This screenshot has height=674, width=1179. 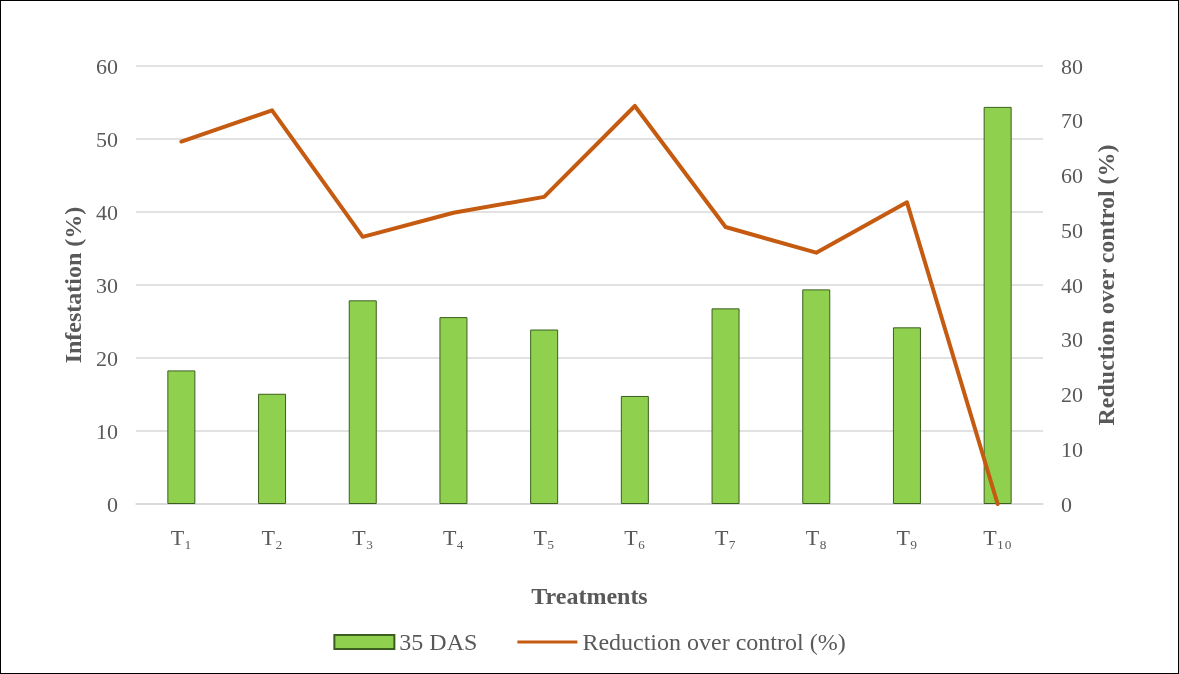 What do you see at coordinates (1105, 285) in the screenshot?
I see `y2-axis-title: Reduction over control (%)` at bounding box center [1105, 285].